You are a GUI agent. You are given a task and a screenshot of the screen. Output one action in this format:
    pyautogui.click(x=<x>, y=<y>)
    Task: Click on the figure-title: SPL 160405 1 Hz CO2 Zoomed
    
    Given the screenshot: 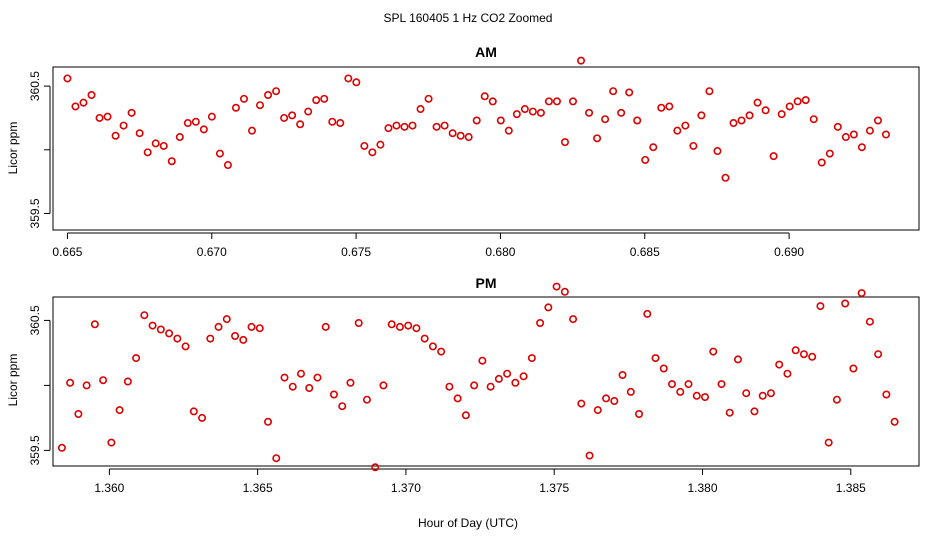 What is the action you would take?
    pyautogui.click(x=468, y=18)
    